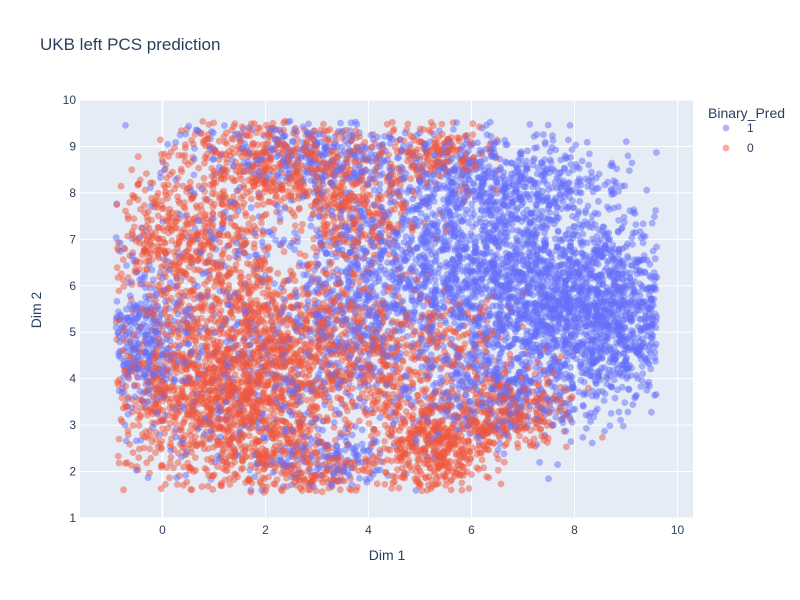 This screenshot has height=600, width=800. Describe the element at coordinates (471, 530) in the screenshot. I see `x-tick-label: 6` at that location.